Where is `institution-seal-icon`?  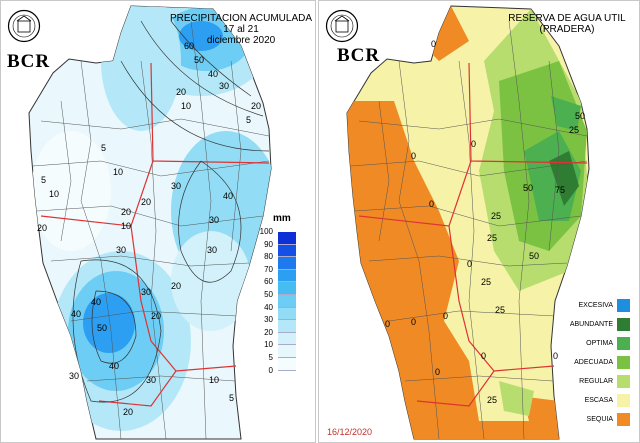 institution-seal-icon is located at coordinates (342, 26).